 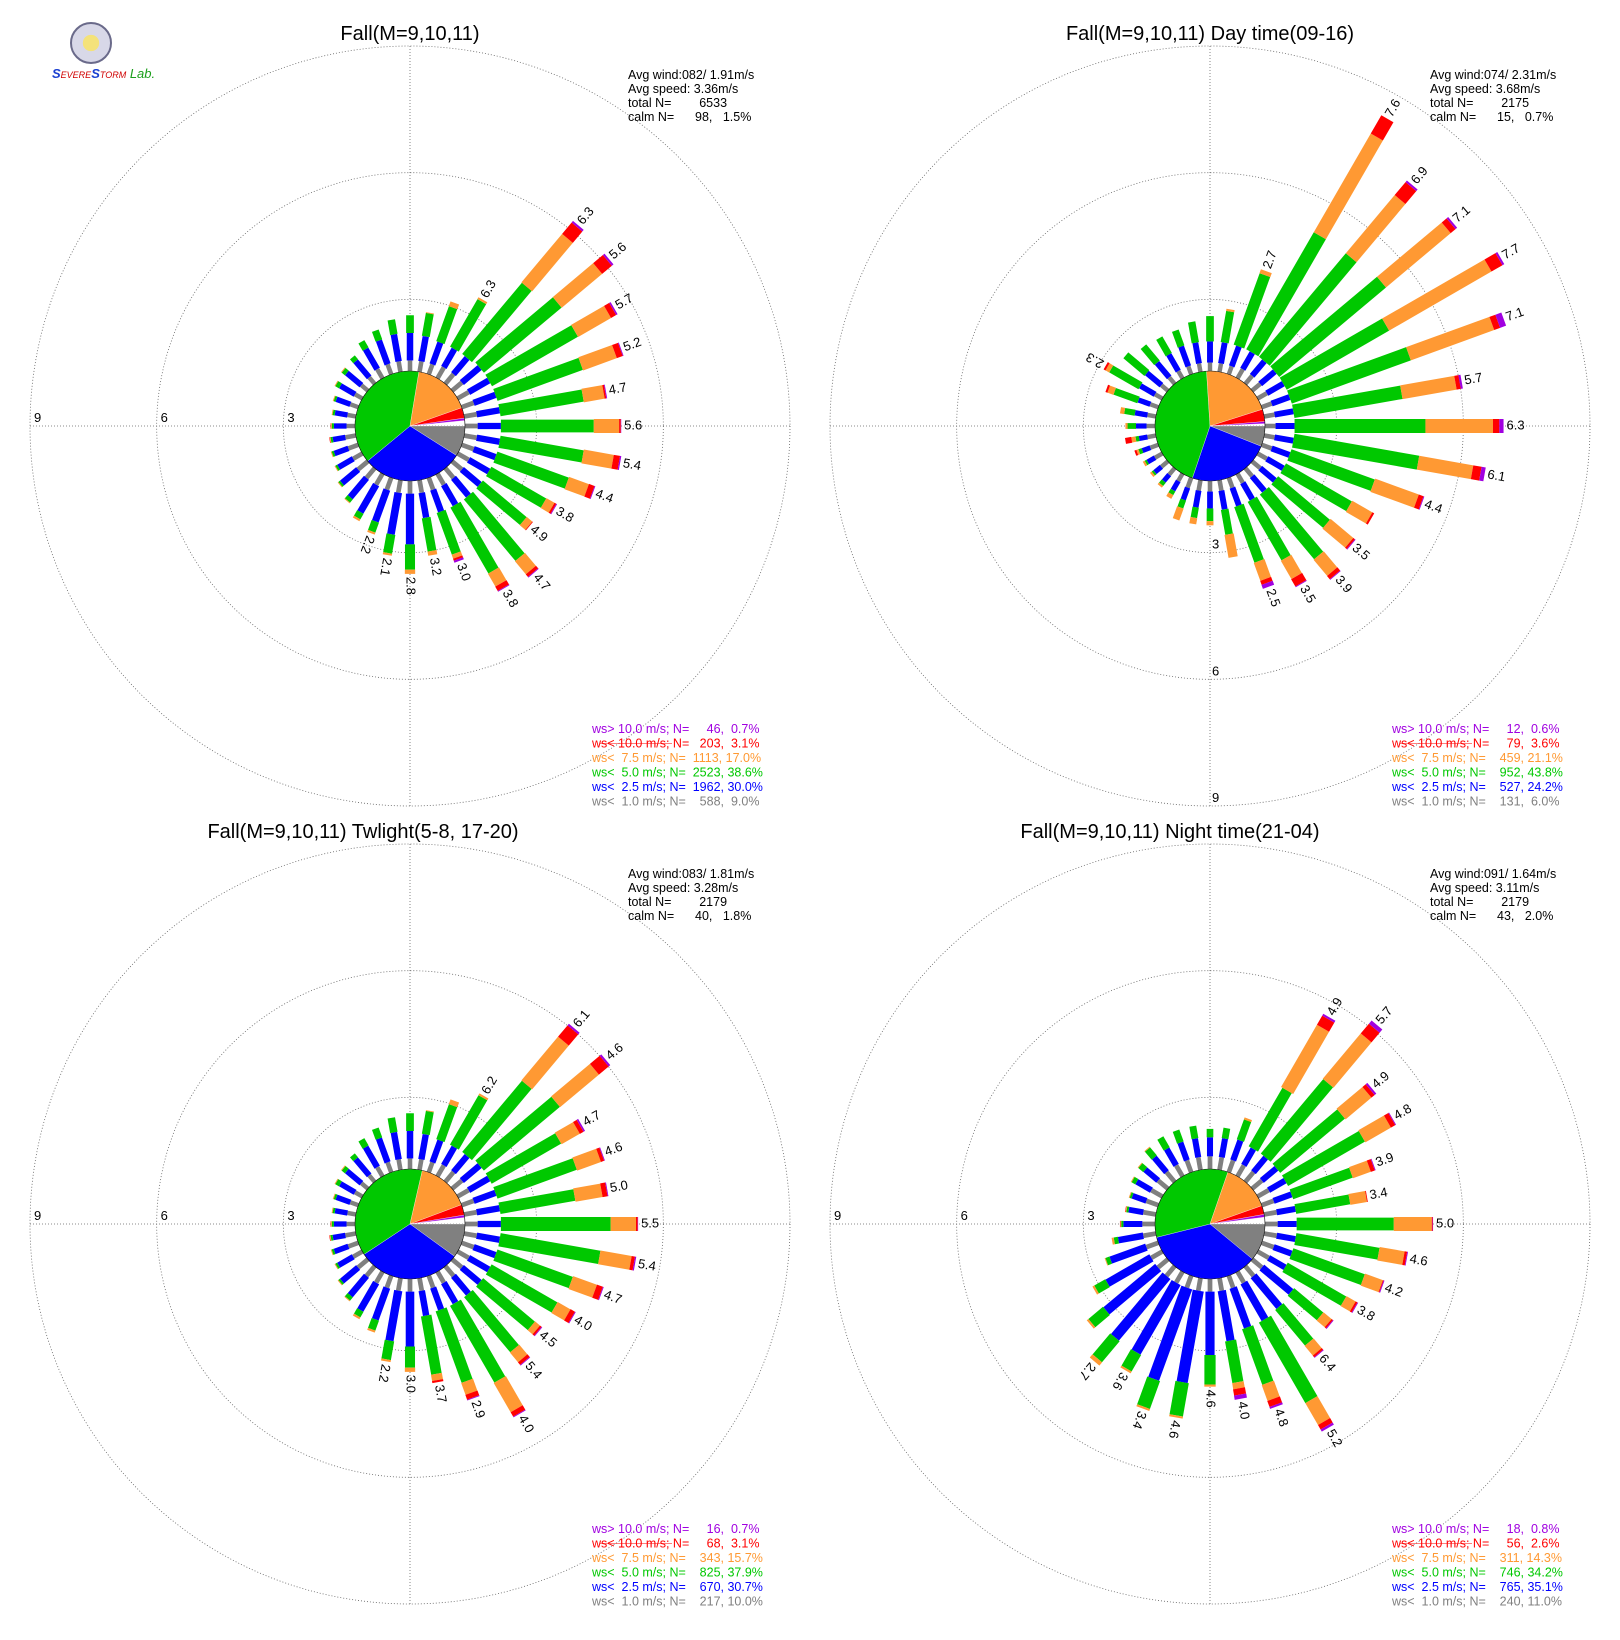 I want to click on legend-entry: ws< 5.0 m/s; N= 2523, 38.6%, so click(x=677, y=773).